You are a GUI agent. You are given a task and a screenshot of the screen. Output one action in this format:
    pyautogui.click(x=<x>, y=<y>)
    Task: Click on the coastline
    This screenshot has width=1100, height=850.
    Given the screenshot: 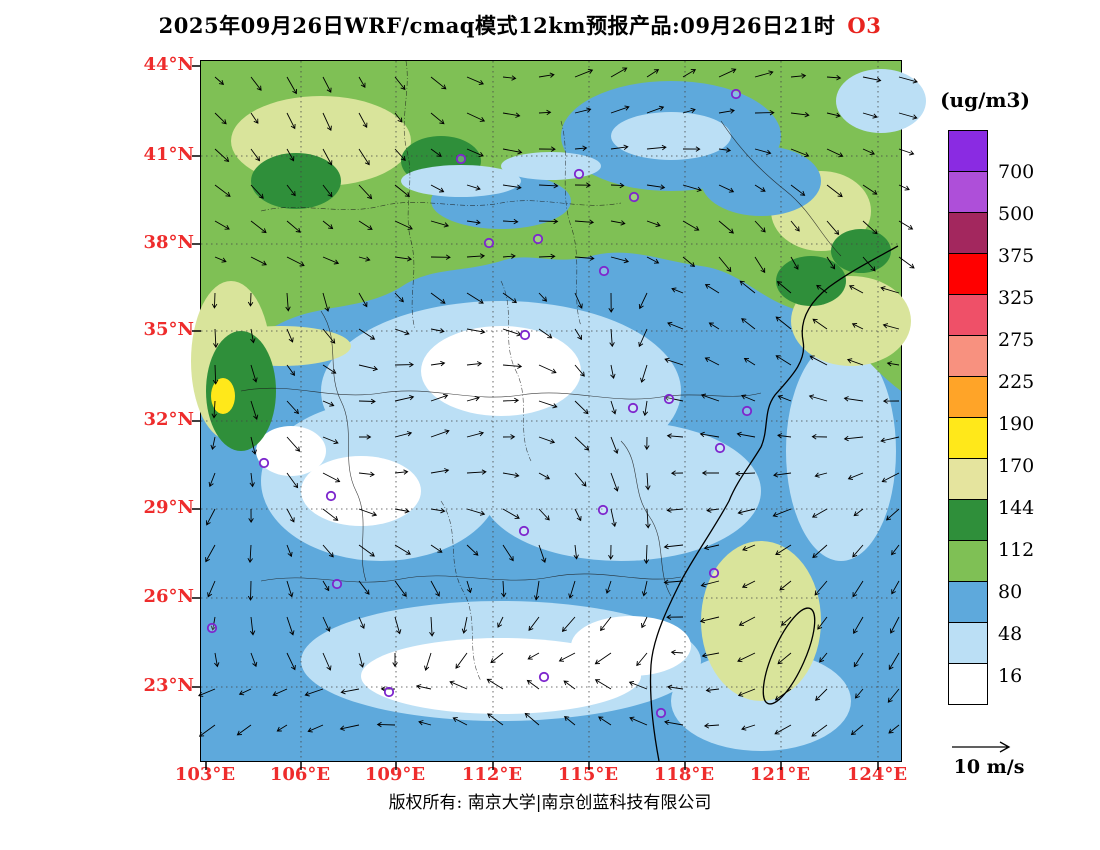 What is the action you would take?
    pyautogui.click(x=774, y=503)
    